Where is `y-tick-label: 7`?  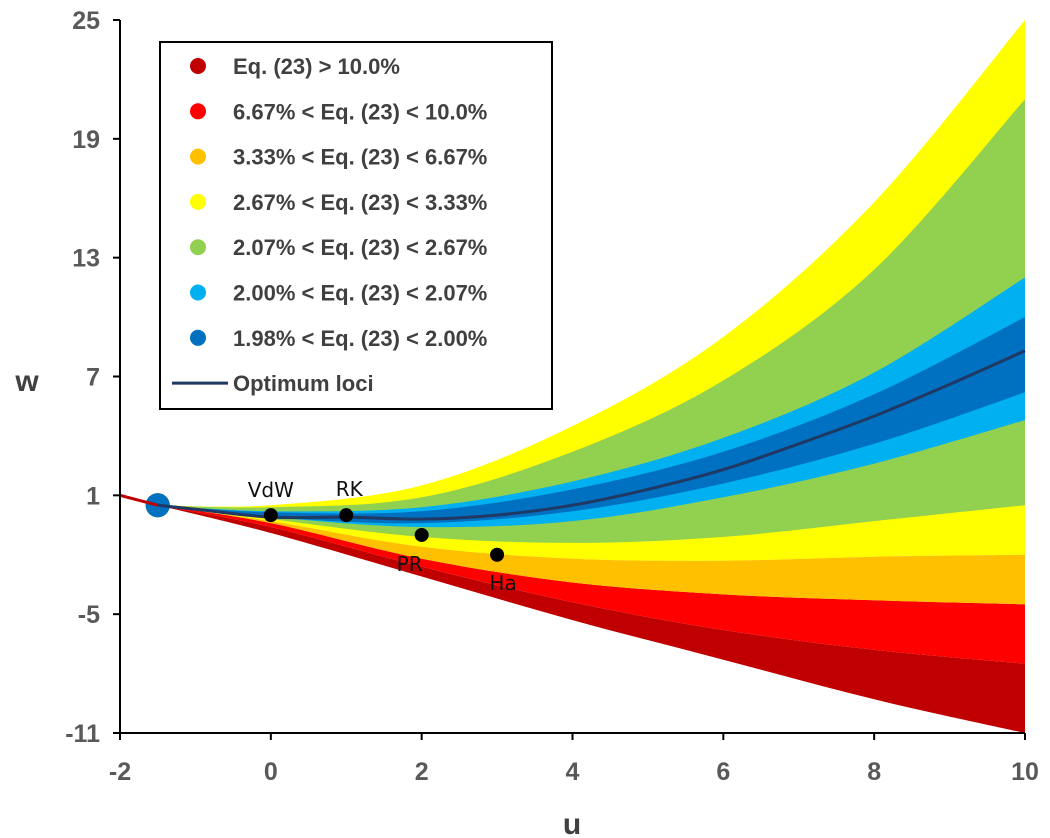 y-tick-label: 7 is located at coordinates (93, 378).